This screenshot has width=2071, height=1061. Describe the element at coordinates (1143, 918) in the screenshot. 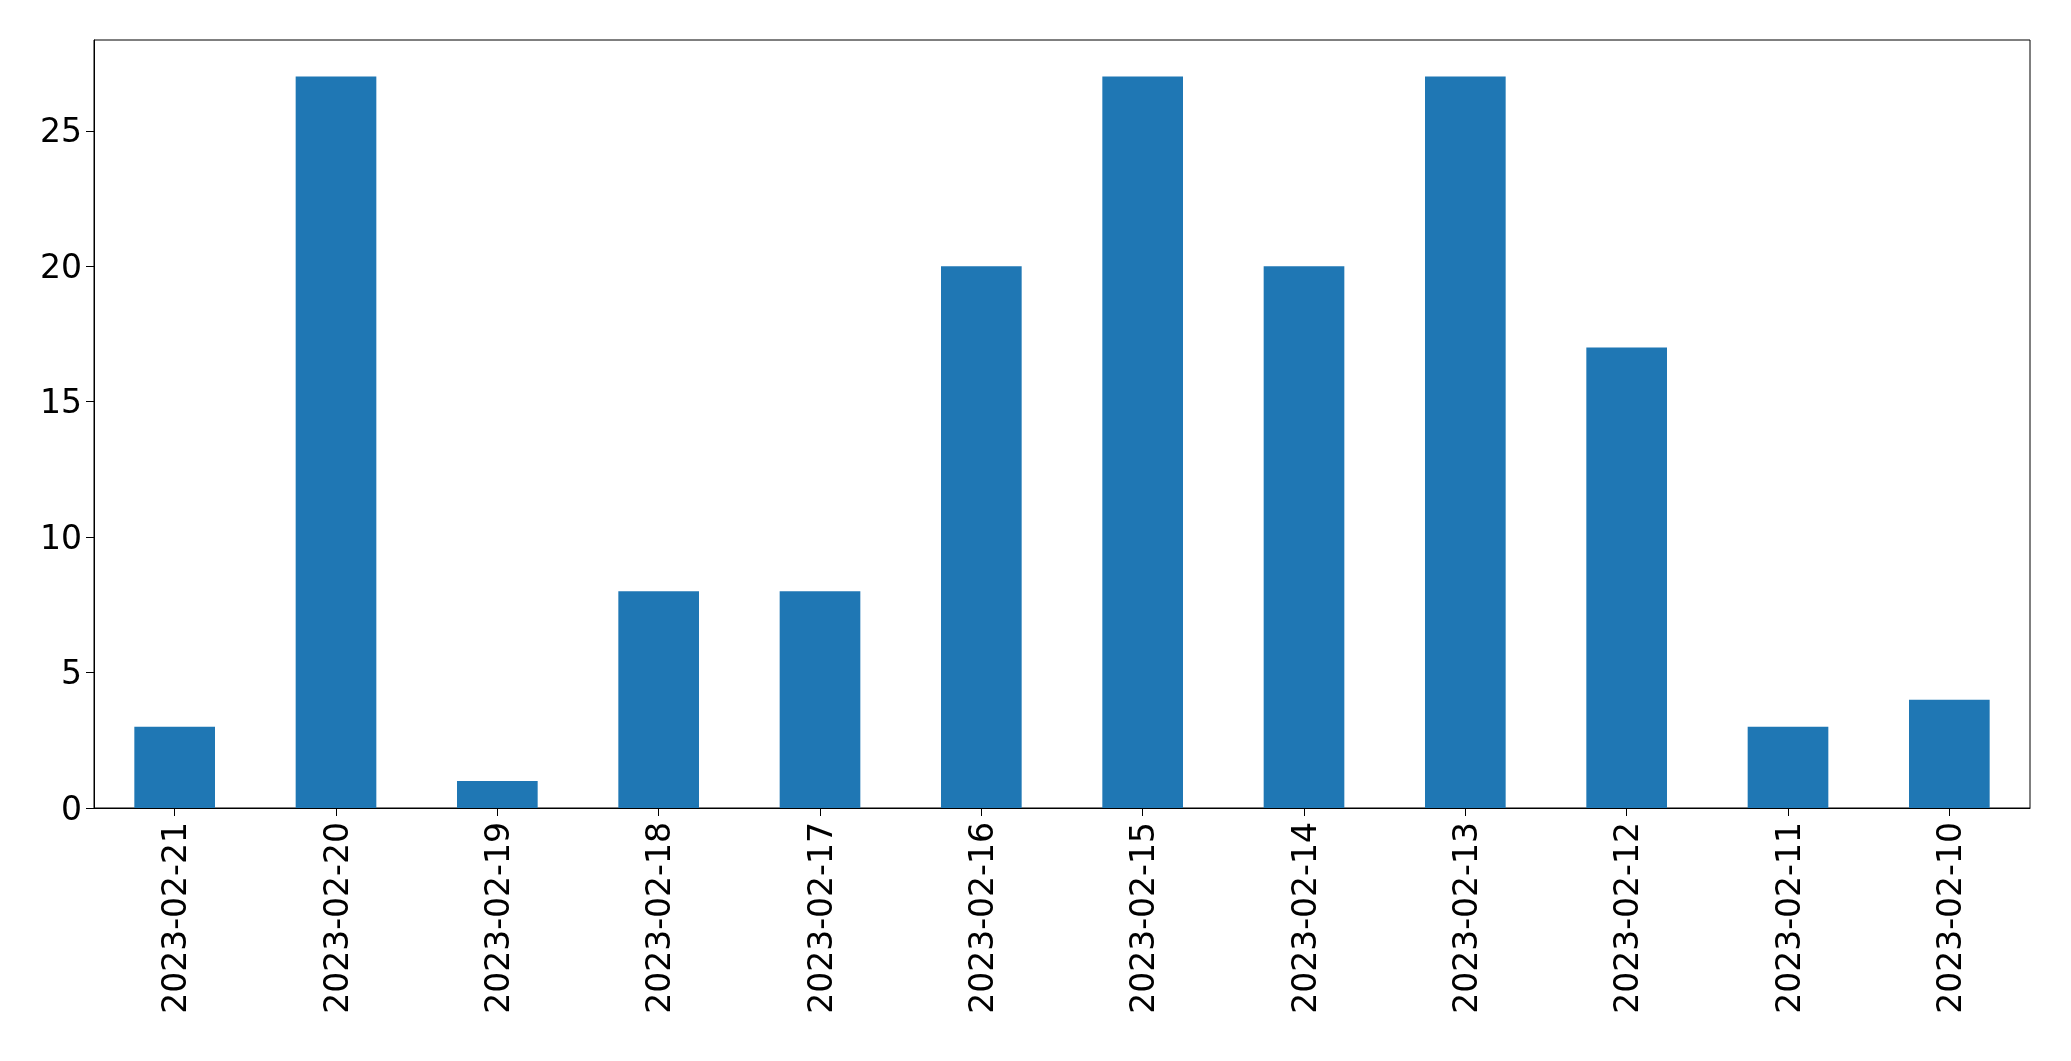

I see `x-tick-label: 2023-02-15` at that location.